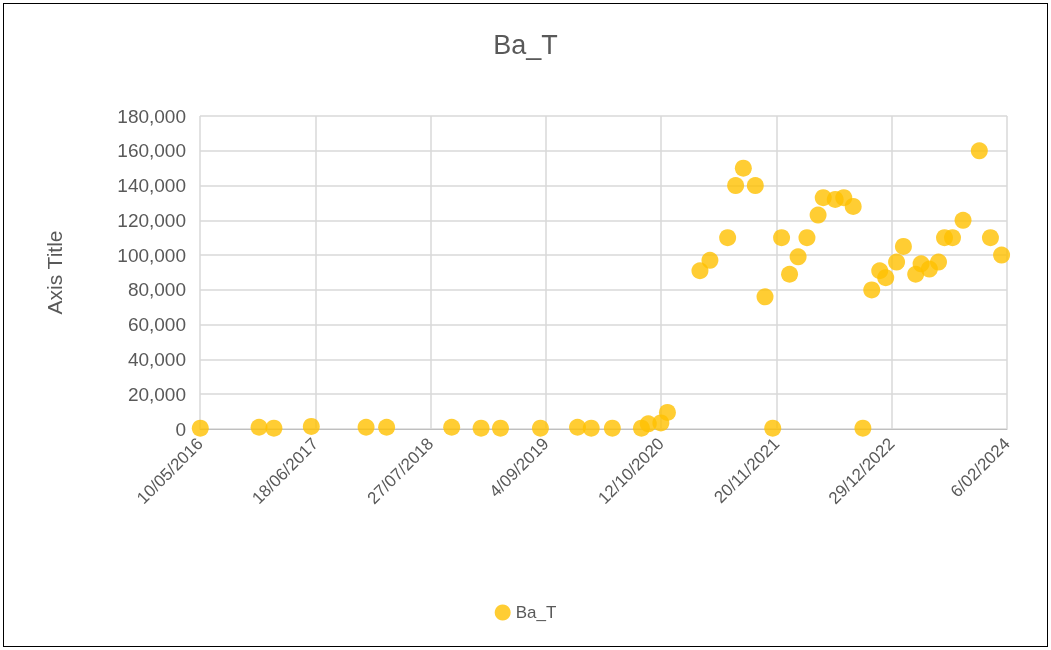 The image size is (1051, 650). Describe the element at coordinates (156, 325) in the screenshot. I see `y-tick-label: 60,000` at that location.